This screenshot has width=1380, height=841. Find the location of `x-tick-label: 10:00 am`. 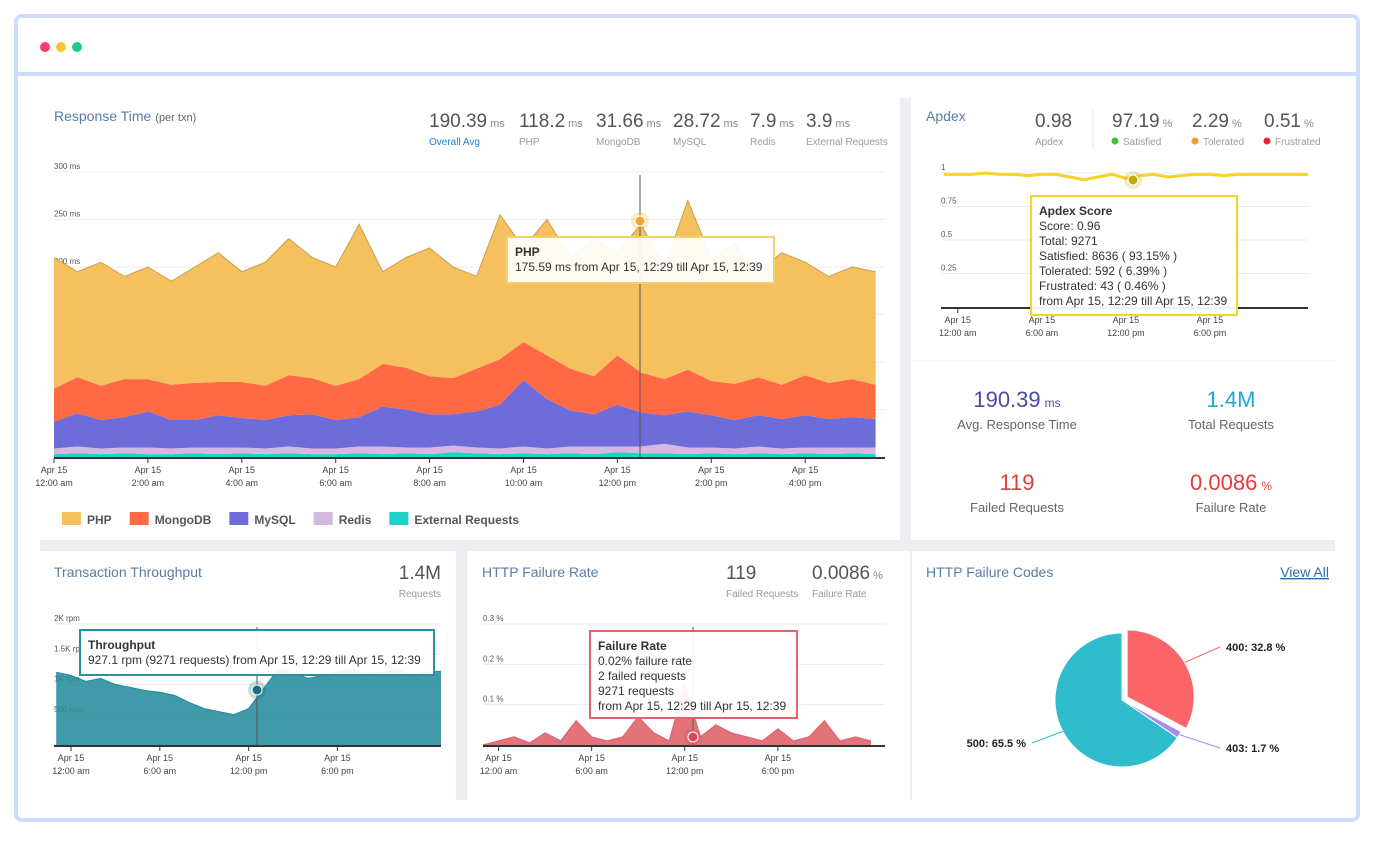

x-tick-label: 10:00 am is located at coordinates (524, 483).